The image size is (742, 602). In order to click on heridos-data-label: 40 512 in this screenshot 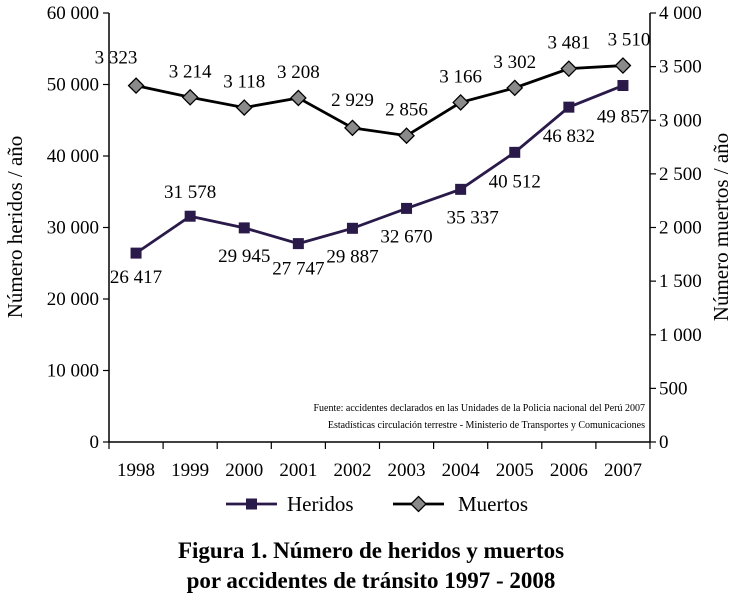, I will do `click(515, 181)`.